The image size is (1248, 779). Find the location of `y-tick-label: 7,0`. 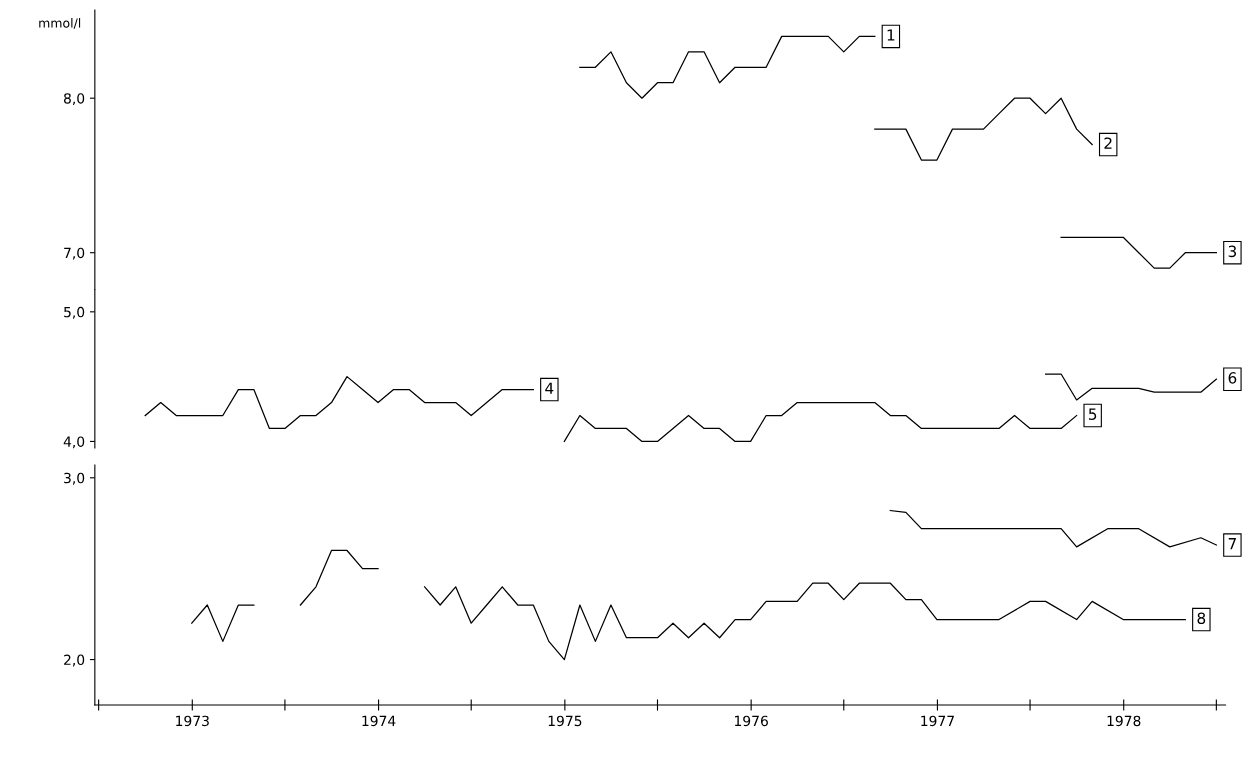

y-tick-label: 7,0 is located at coordinates (74, 253).